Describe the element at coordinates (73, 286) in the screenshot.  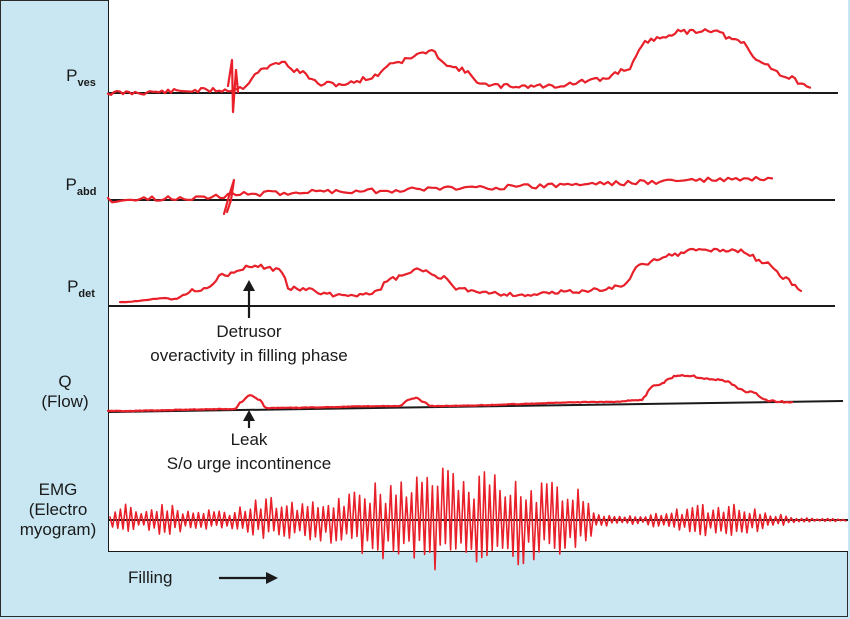
I see `pdet-label-main: P` at that location.